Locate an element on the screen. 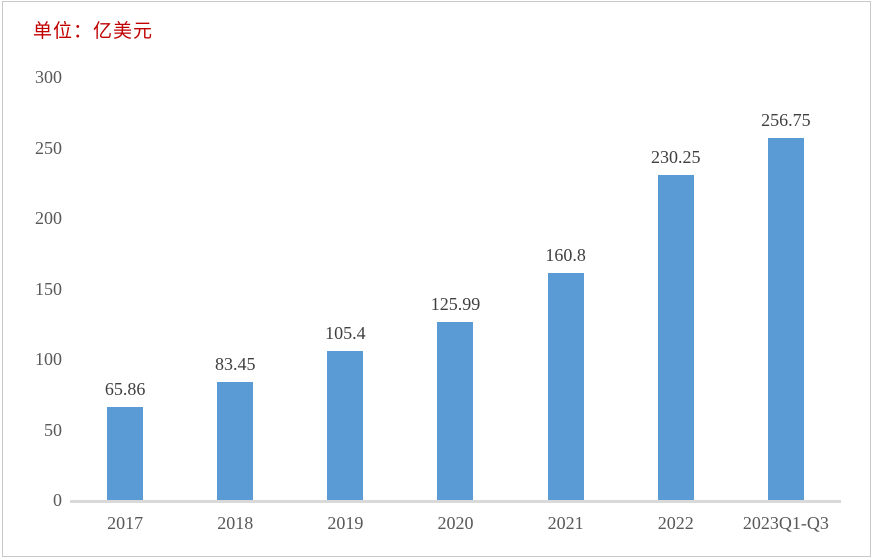  bar-slot: 125.99 is located at coordinates (455, 288).